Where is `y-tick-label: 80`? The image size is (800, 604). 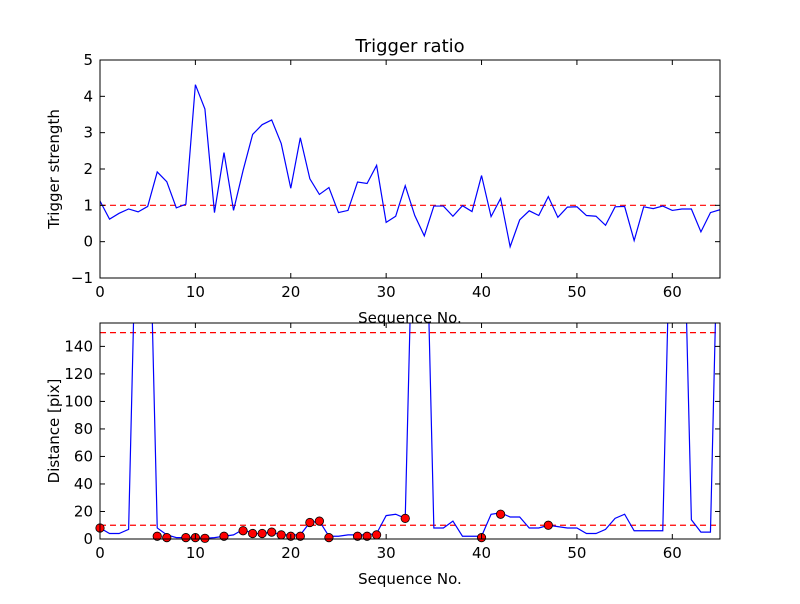
y-tick-label: 80 is located at coordinates (83, 429).